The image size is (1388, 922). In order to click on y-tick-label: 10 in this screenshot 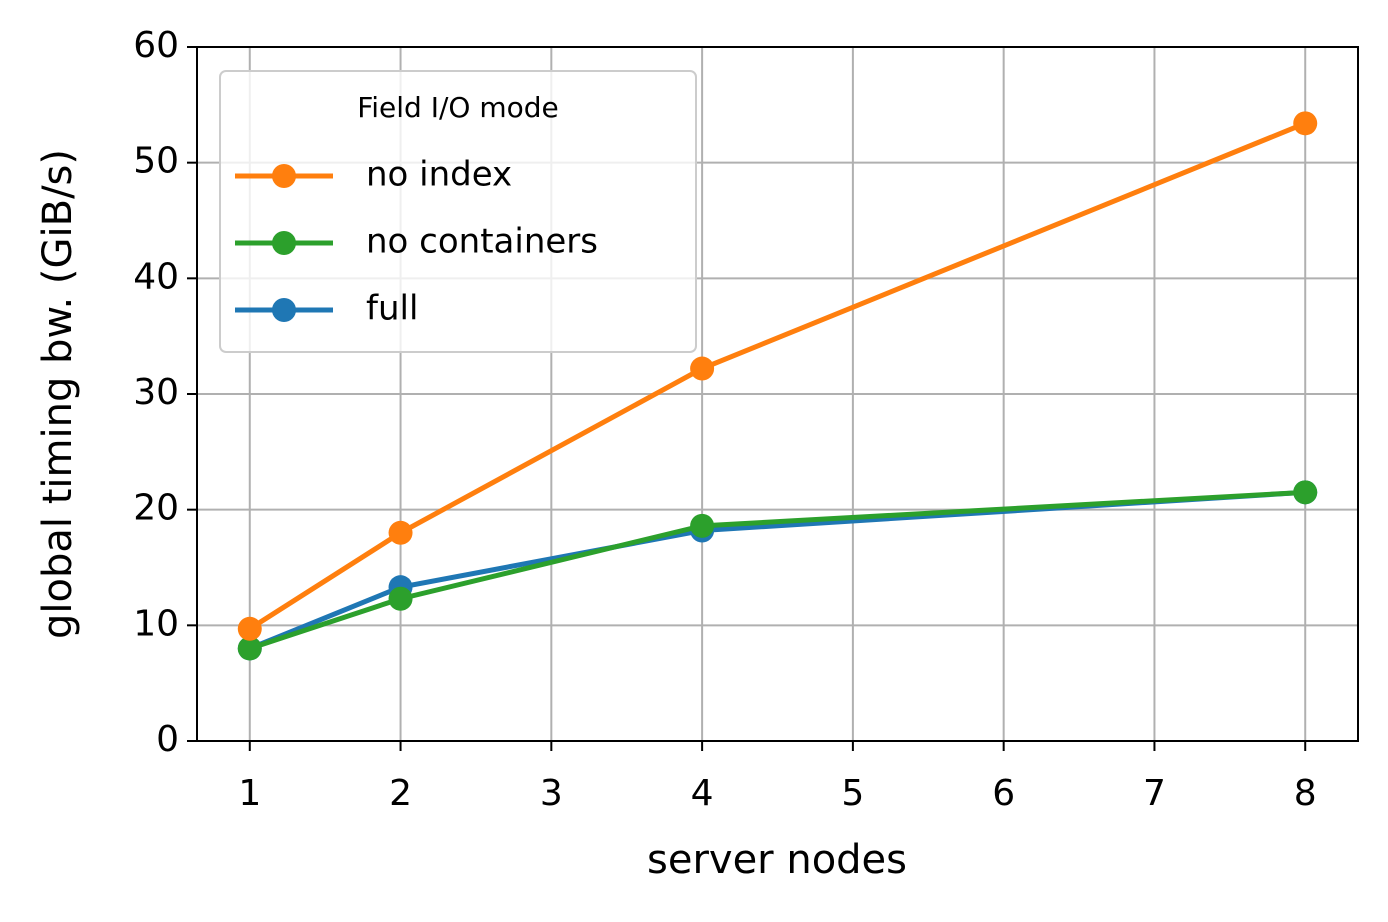, I will do `click(156, 623)`.